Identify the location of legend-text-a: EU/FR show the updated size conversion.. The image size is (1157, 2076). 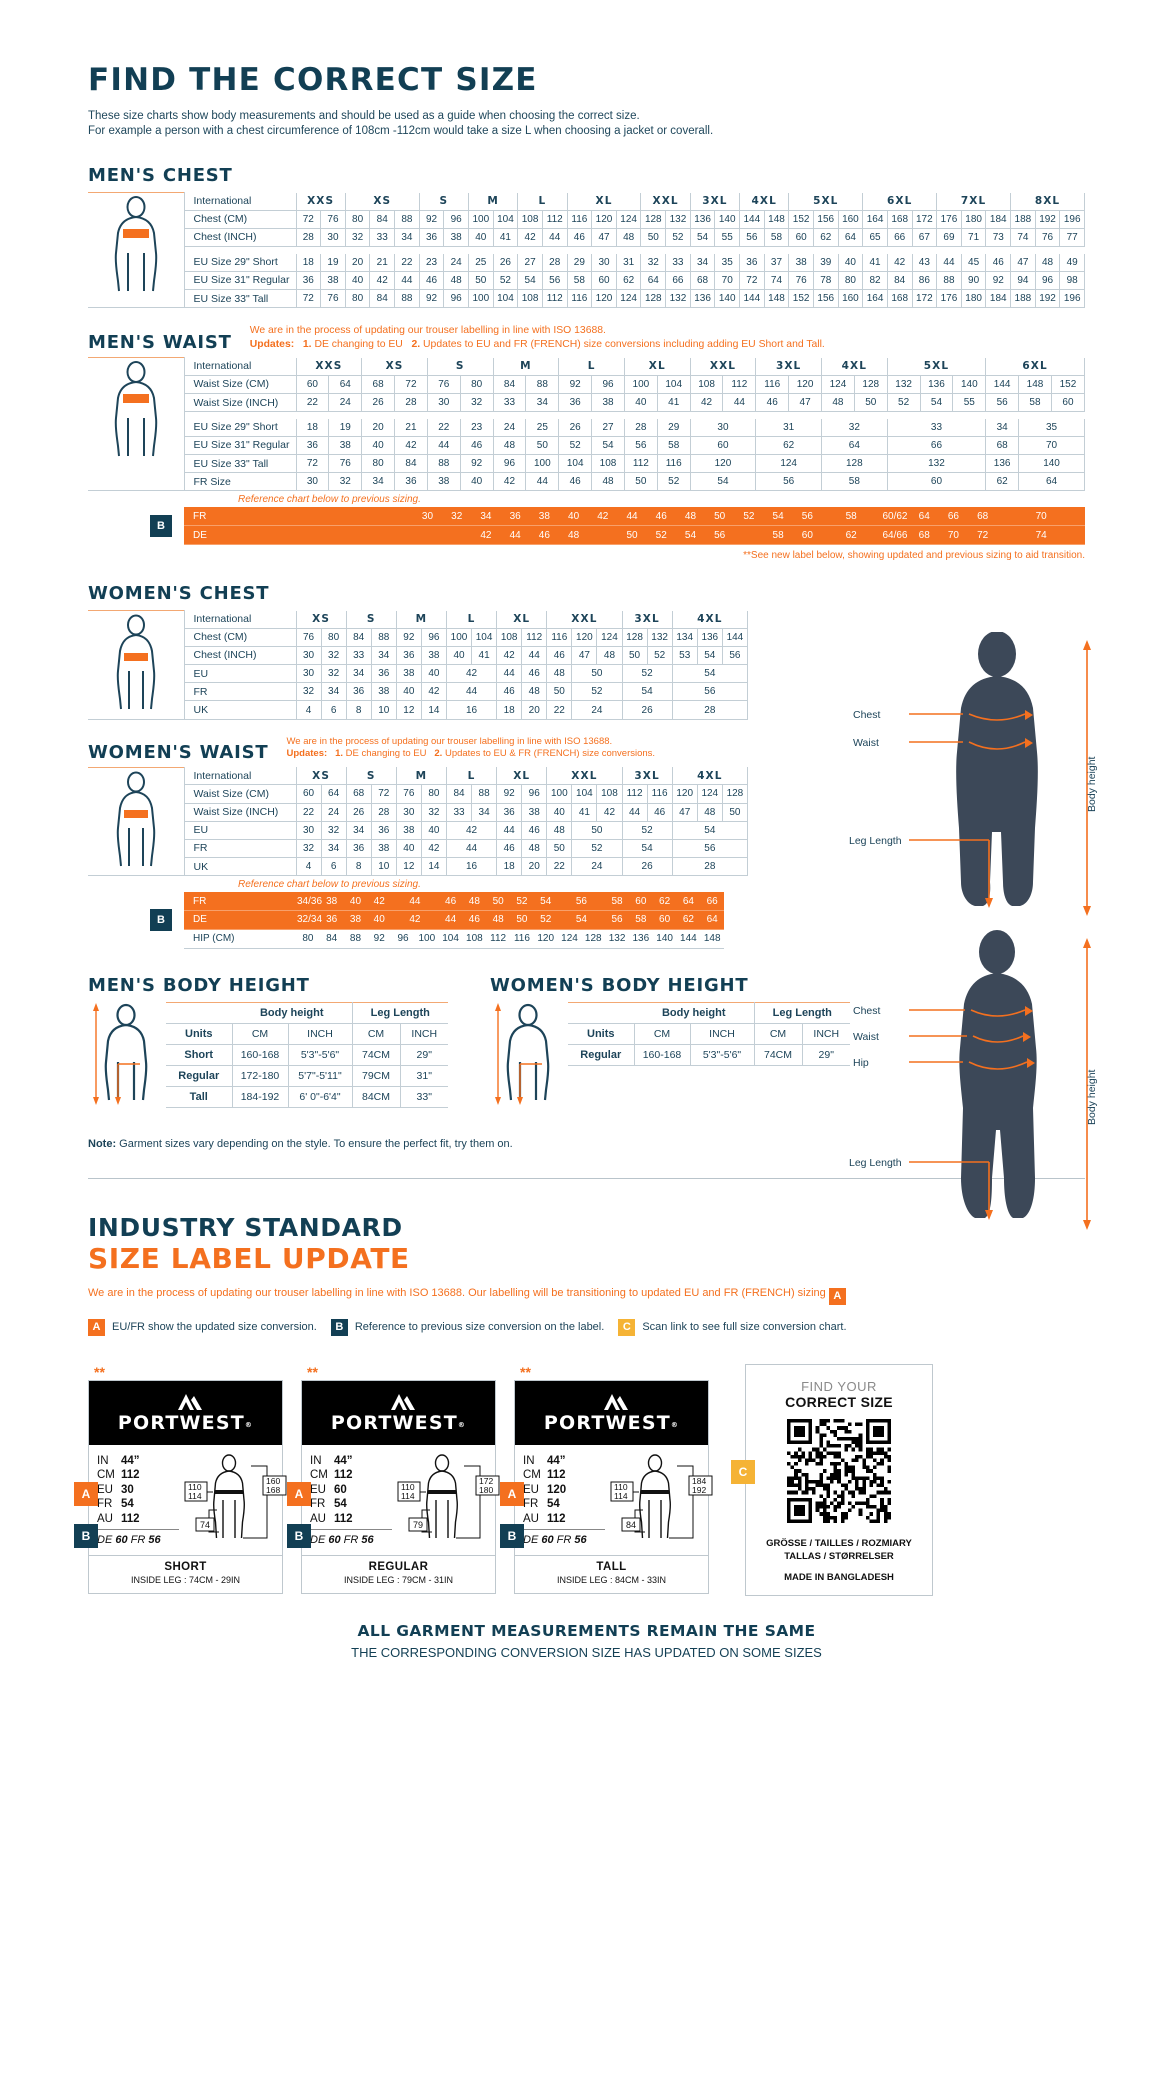
(214, 1327).